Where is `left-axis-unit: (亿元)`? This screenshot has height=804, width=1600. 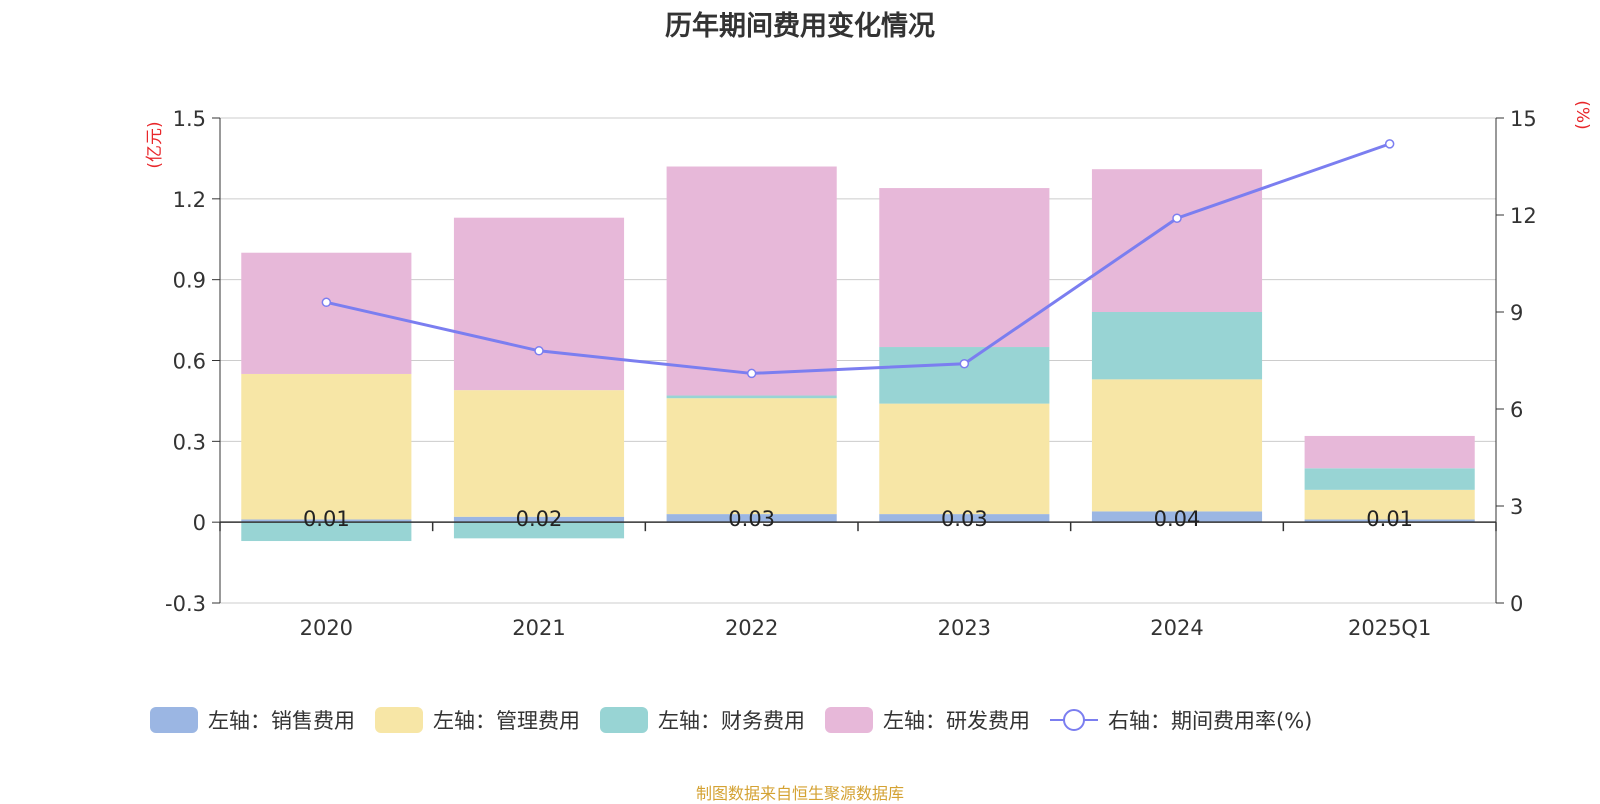 left-axis-unit: (亿元) is located at coordinates (155, 144).